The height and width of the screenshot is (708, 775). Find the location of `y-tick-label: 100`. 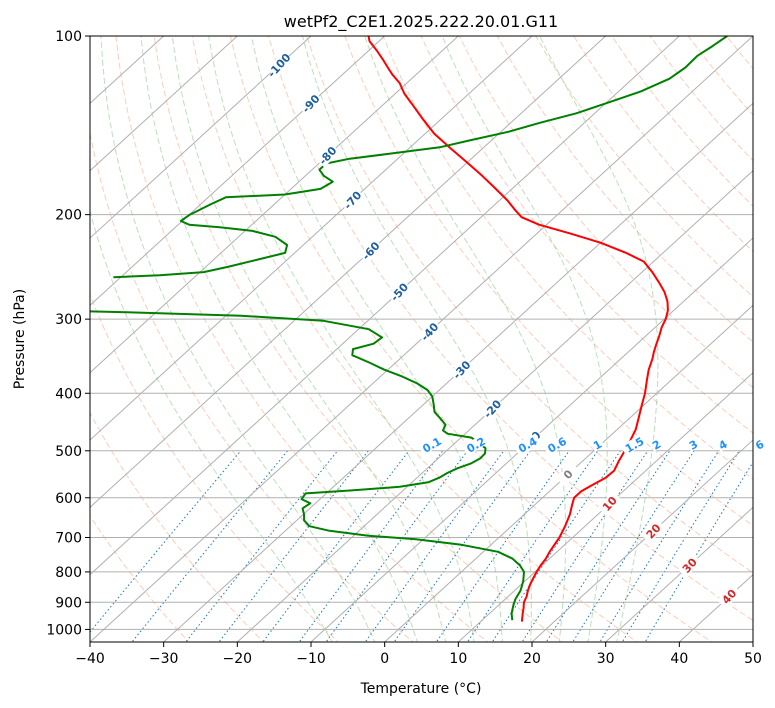

y-tick-label: 100 is located at coordinates (68, 37).